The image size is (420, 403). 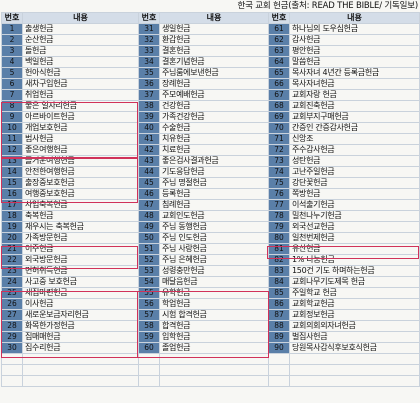 I want to click on offering-name: 집수리헌금, so click(x=80, y=348).